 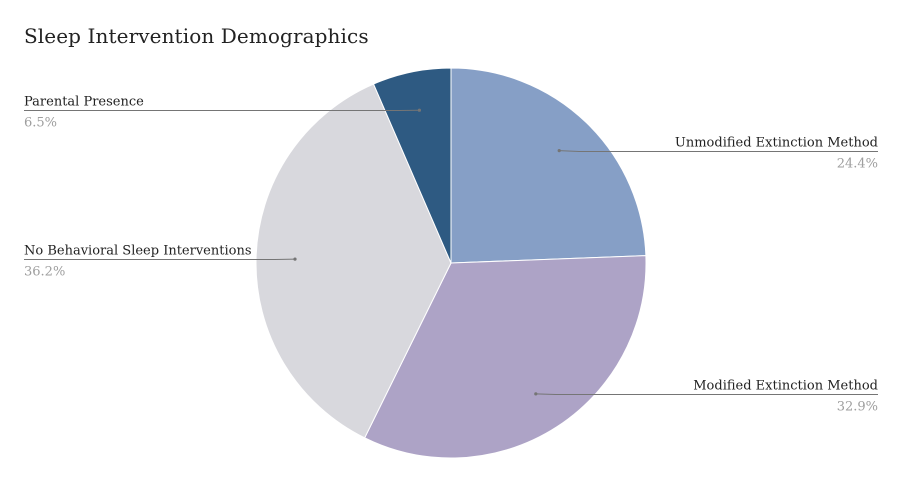 I want to click on slice-value-unmodified-extinction-method: 24.4%, so click(x=857, y=164).